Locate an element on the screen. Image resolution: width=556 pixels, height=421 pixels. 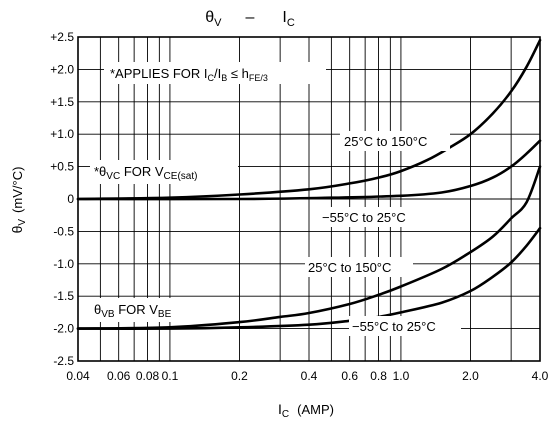
x-tick-labels: 0.04 0.06 0.08 0.1 0.2 0.4 0.6 0.8 1.0 2.0 4.0 is located at coordinates (307, 376).